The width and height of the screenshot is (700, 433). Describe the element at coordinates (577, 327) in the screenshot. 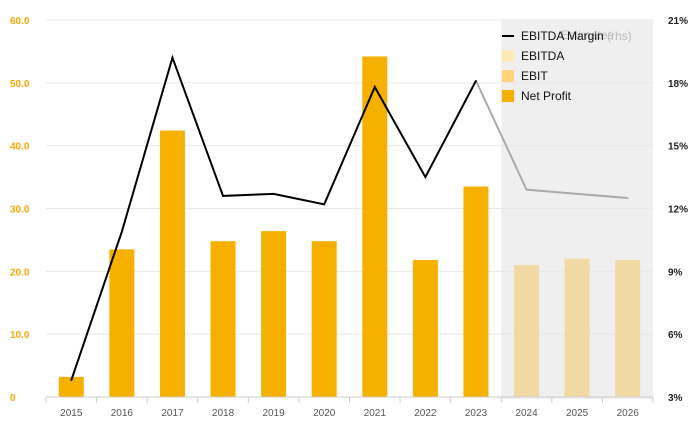

I see `bar-net-profit-2025` at that location.